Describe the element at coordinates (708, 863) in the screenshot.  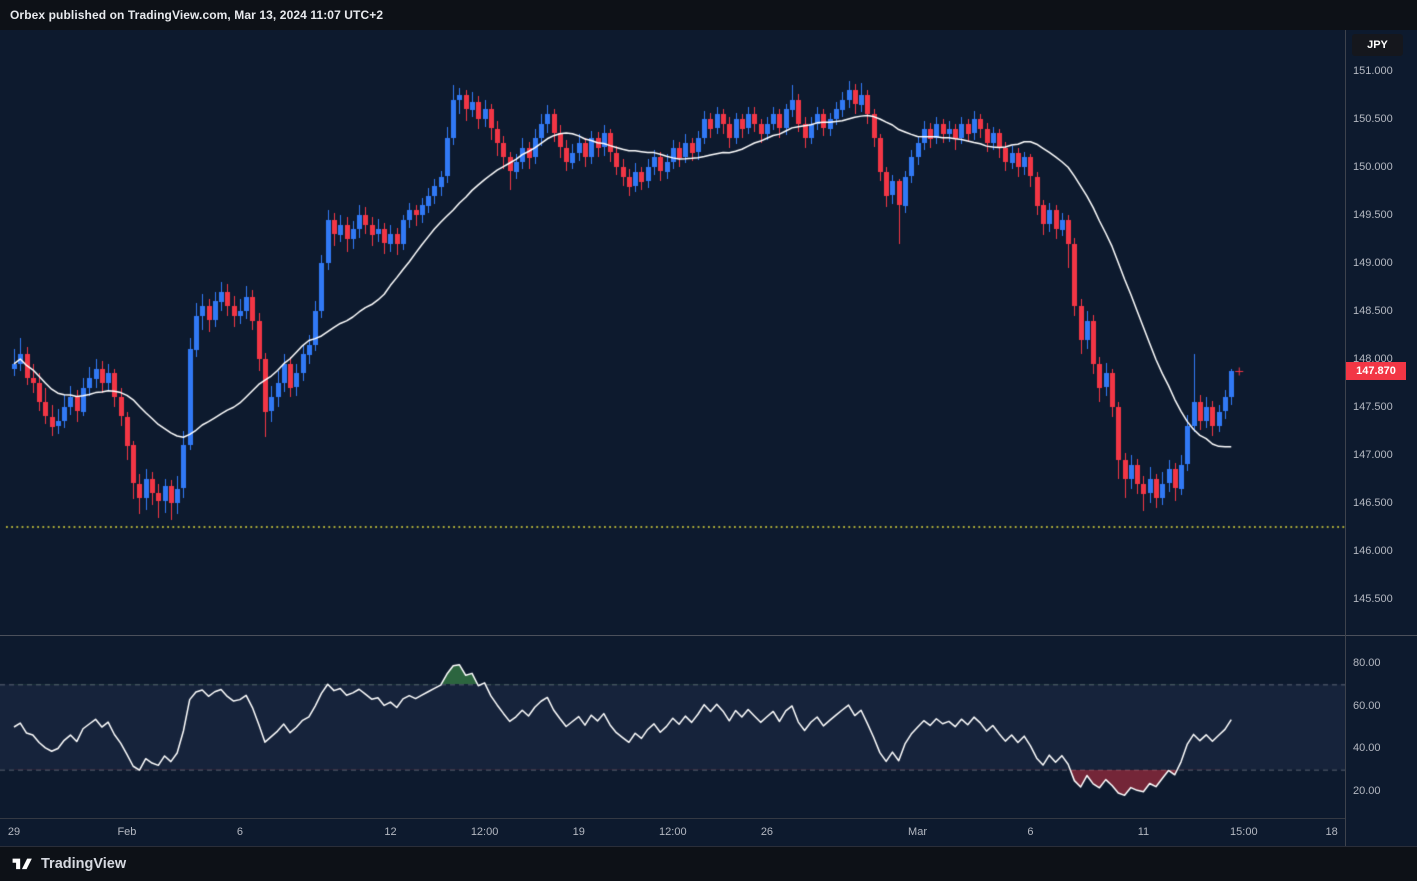
I see `footer-bar: TradingView` at that location.